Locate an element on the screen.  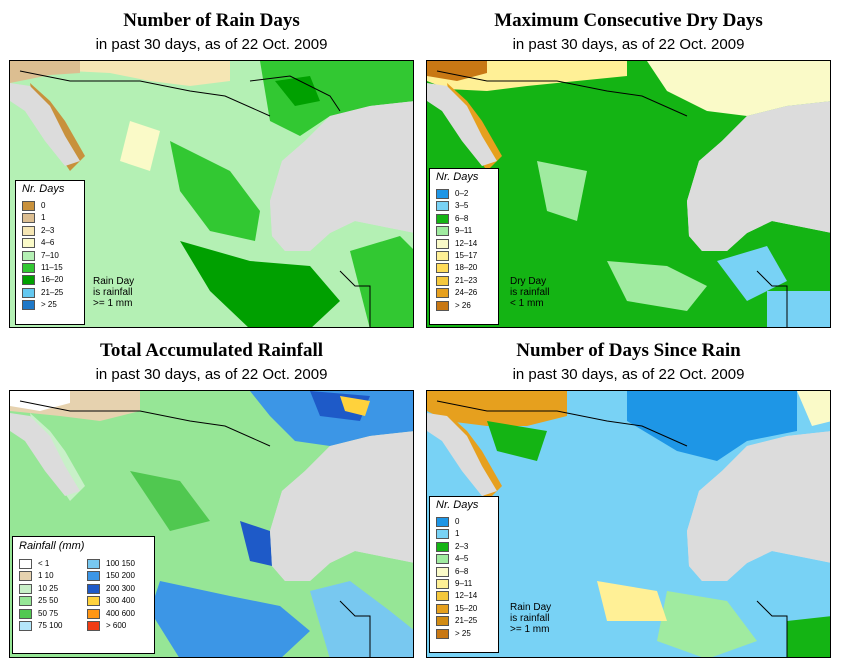
legend-label: 150 200 is located at coordinates (120, 576).